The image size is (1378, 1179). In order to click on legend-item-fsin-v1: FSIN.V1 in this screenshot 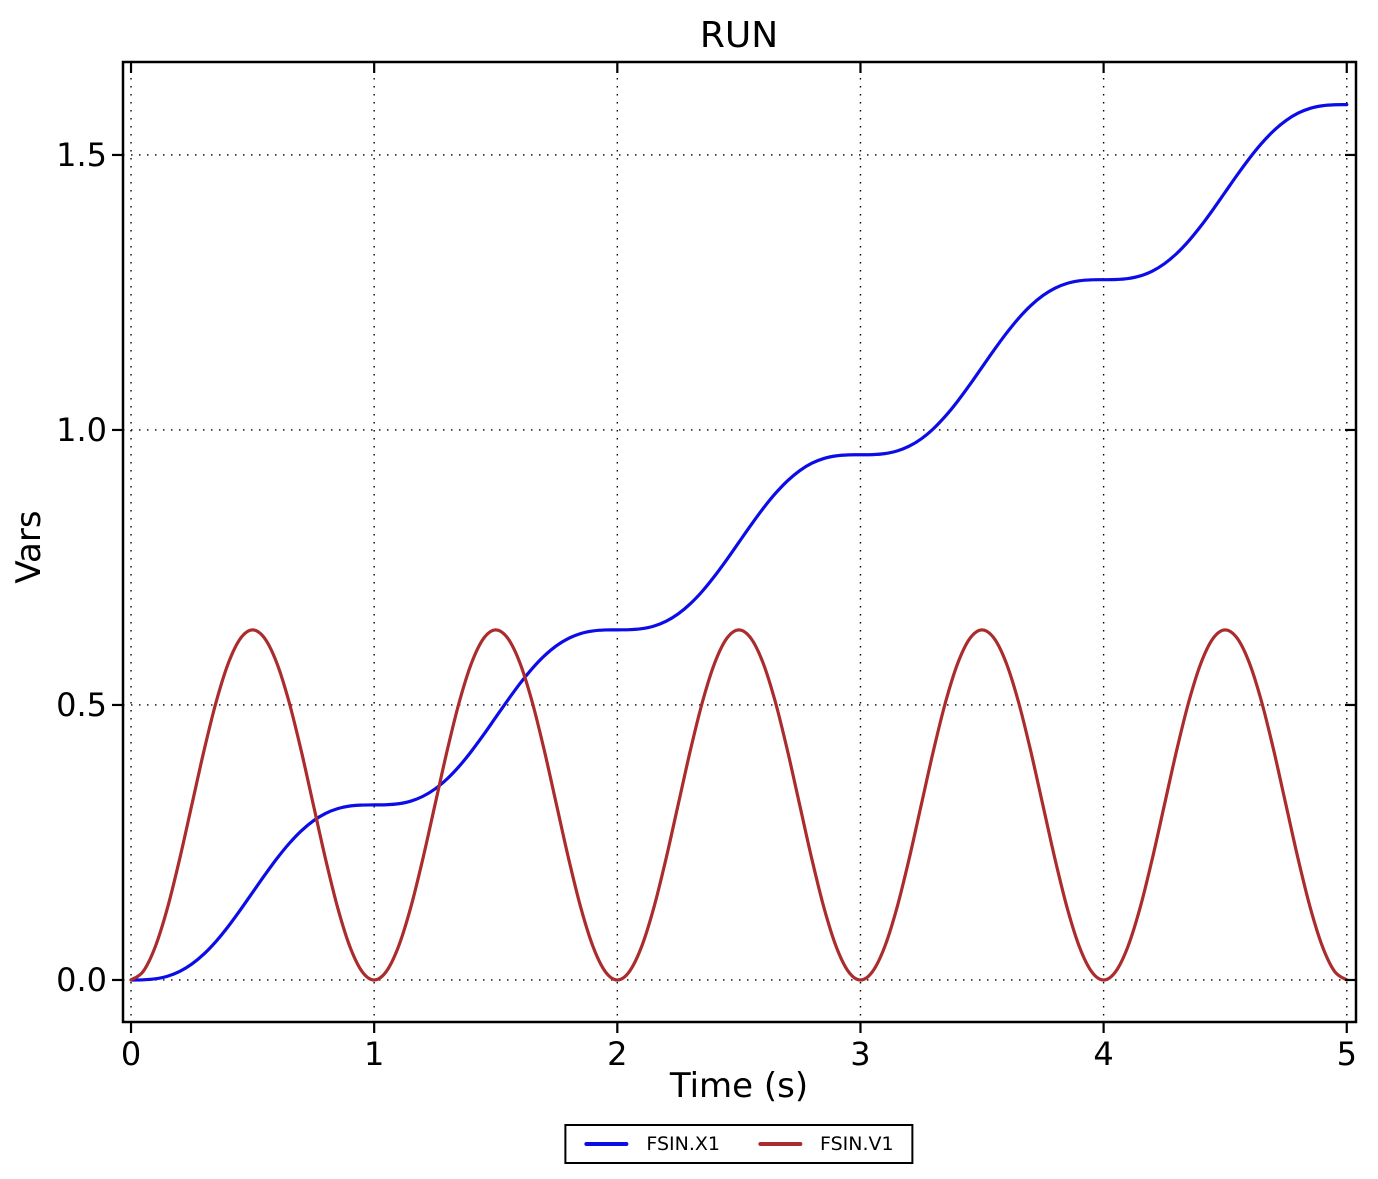, I will do `click(826, 1144)`.